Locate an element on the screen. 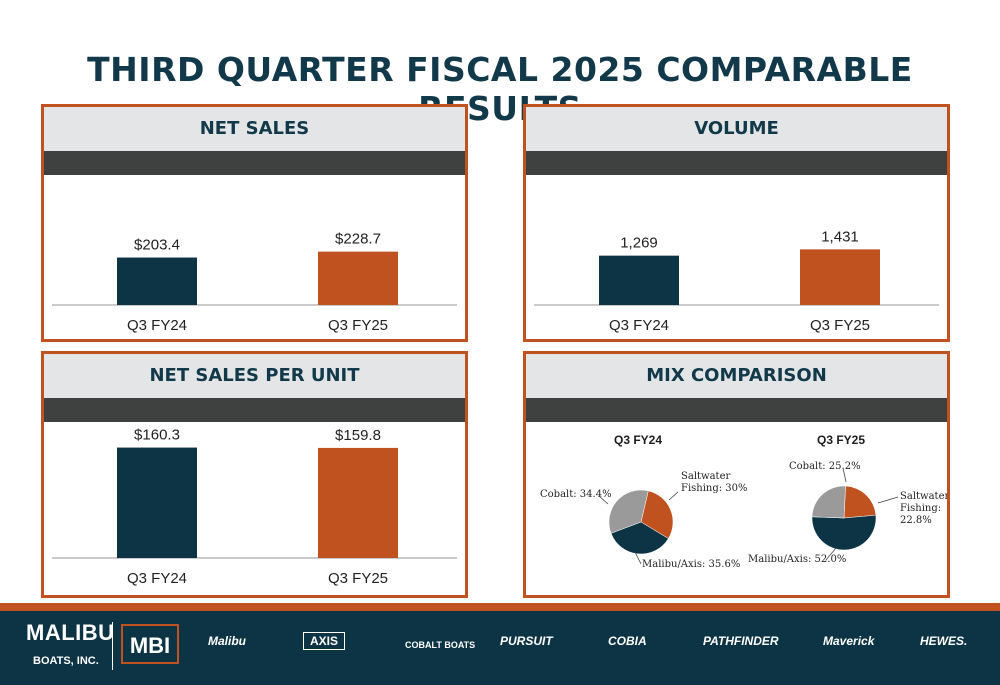 The image size is (1000, 685). net-sales-chart: $203.4 Q3 FY24 $228.7 Q3 FY25 is located at coordinates (254, 282).